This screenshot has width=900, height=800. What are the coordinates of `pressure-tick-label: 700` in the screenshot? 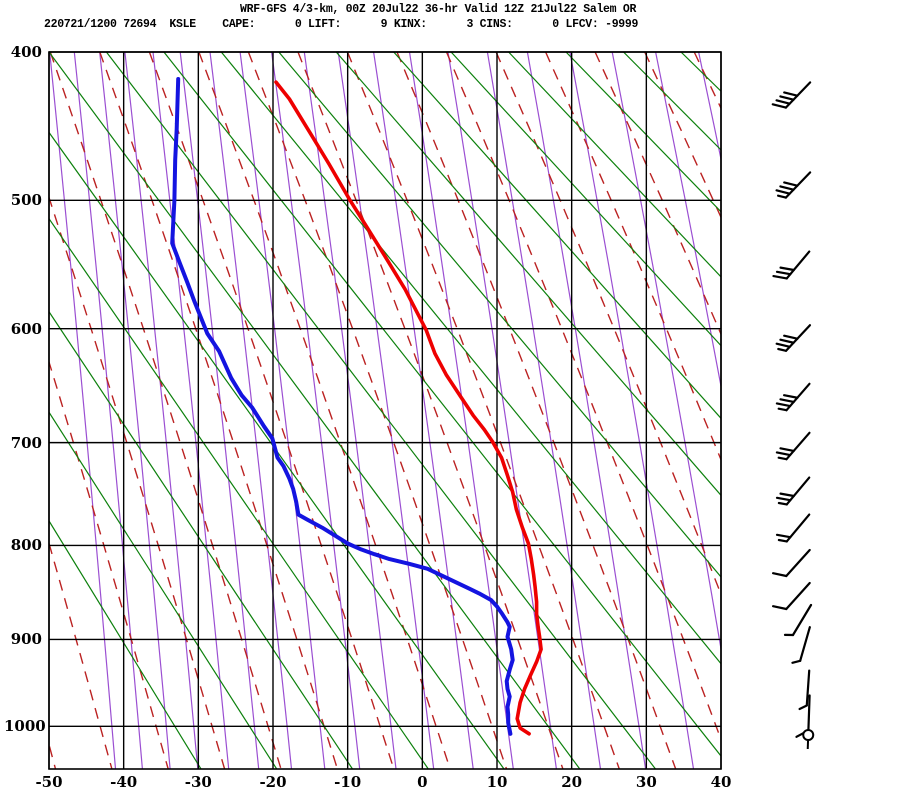 It's located at (26, 442).